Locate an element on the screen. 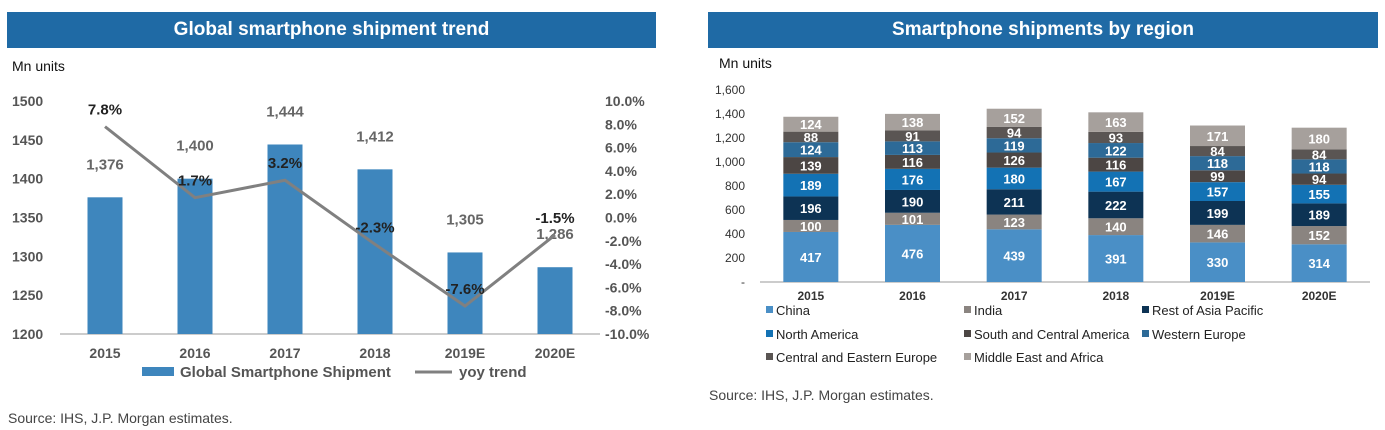 This screenshot has height=430, width=1385. right-y-tick: 6.0% is located at coordinates (621, 148).